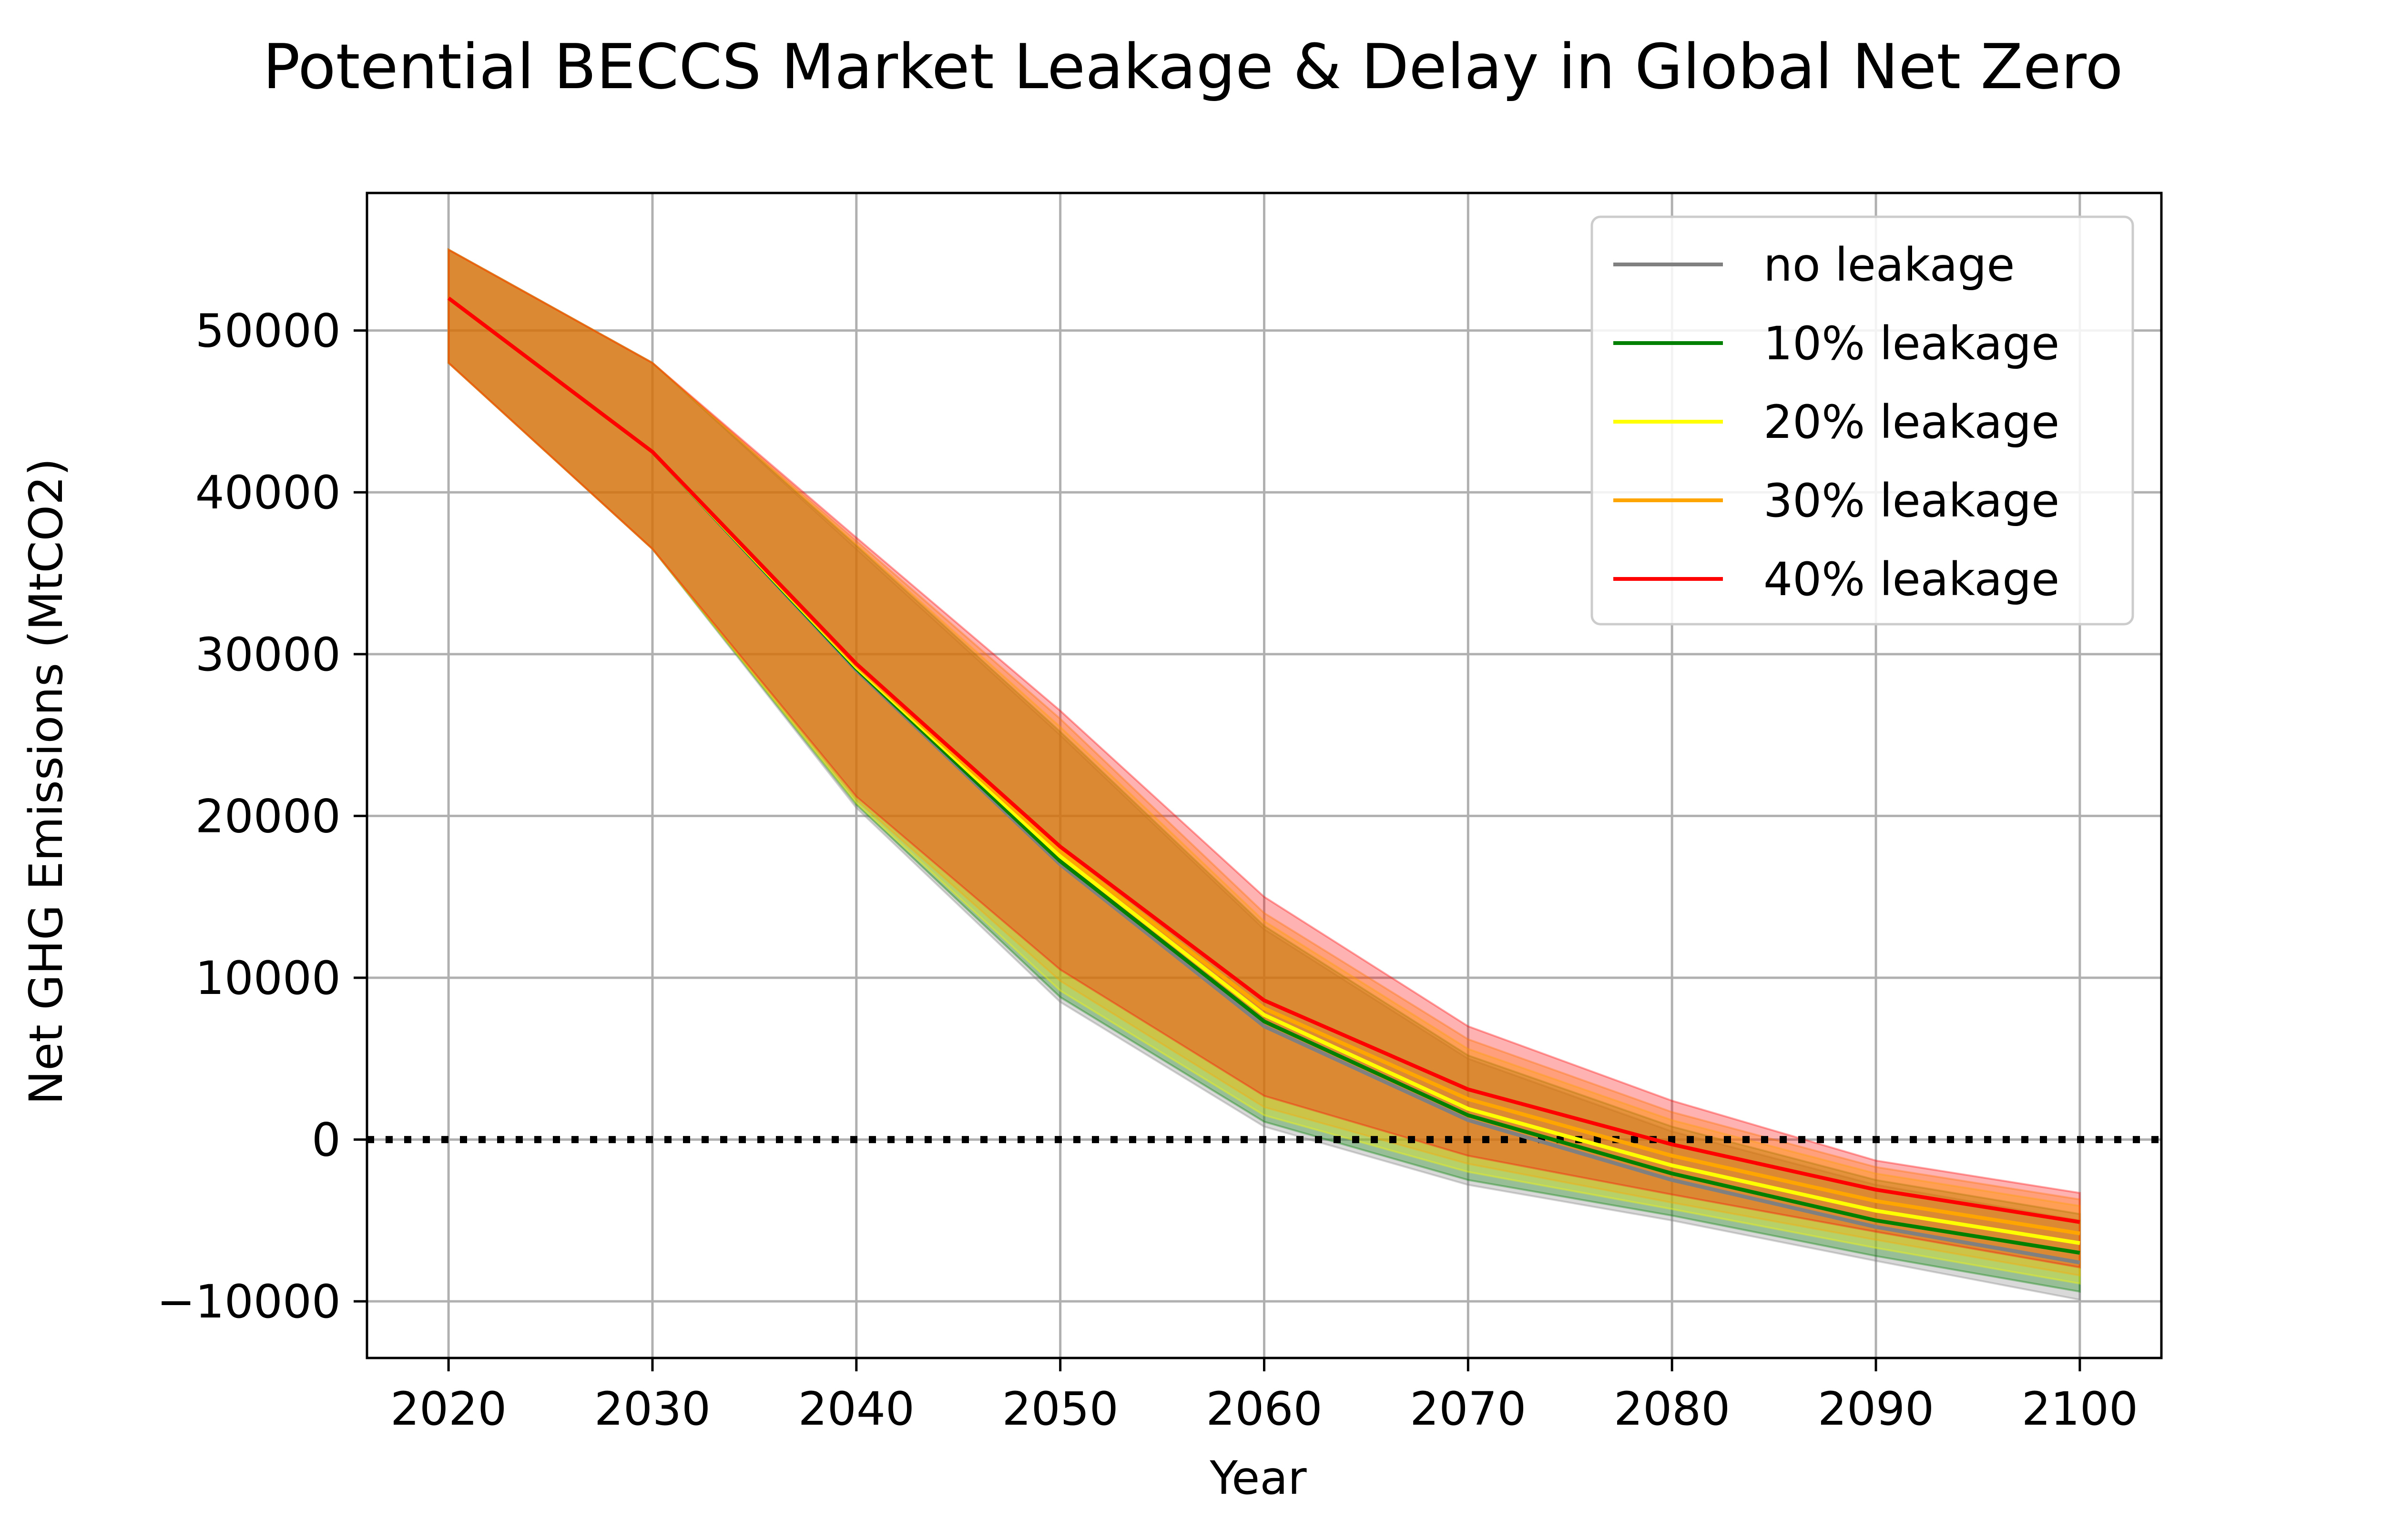  What do you see at coordinates (1258, 1478) in the screenshot?
I see `x-axis-label: Year` at bounding box center [1258, 1478].